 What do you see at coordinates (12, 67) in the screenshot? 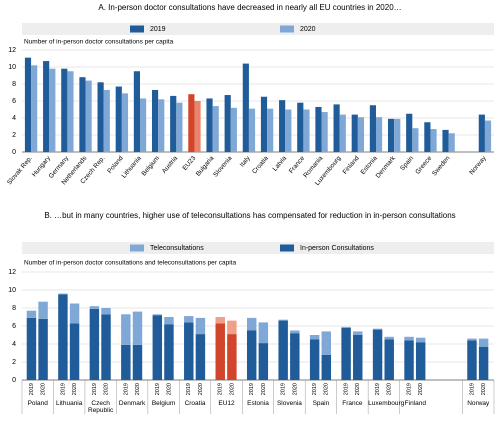
I see `y-tick-label: 10` at bounding box center [12, 67].